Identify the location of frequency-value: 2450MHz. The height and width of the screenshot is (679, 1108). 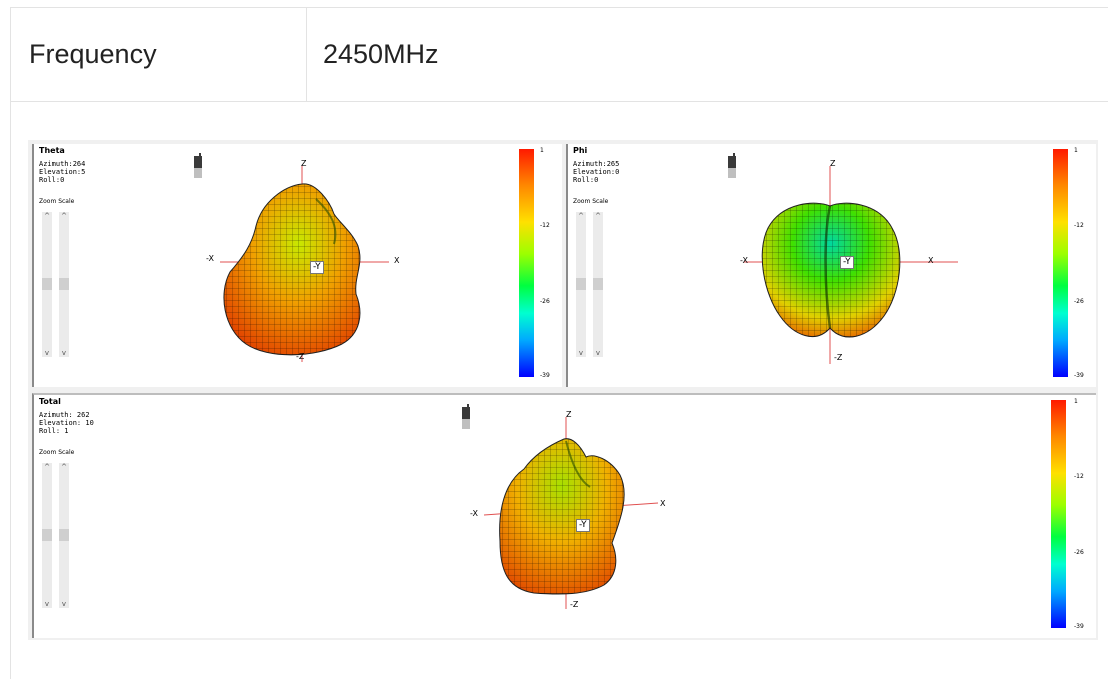
(381, 54).